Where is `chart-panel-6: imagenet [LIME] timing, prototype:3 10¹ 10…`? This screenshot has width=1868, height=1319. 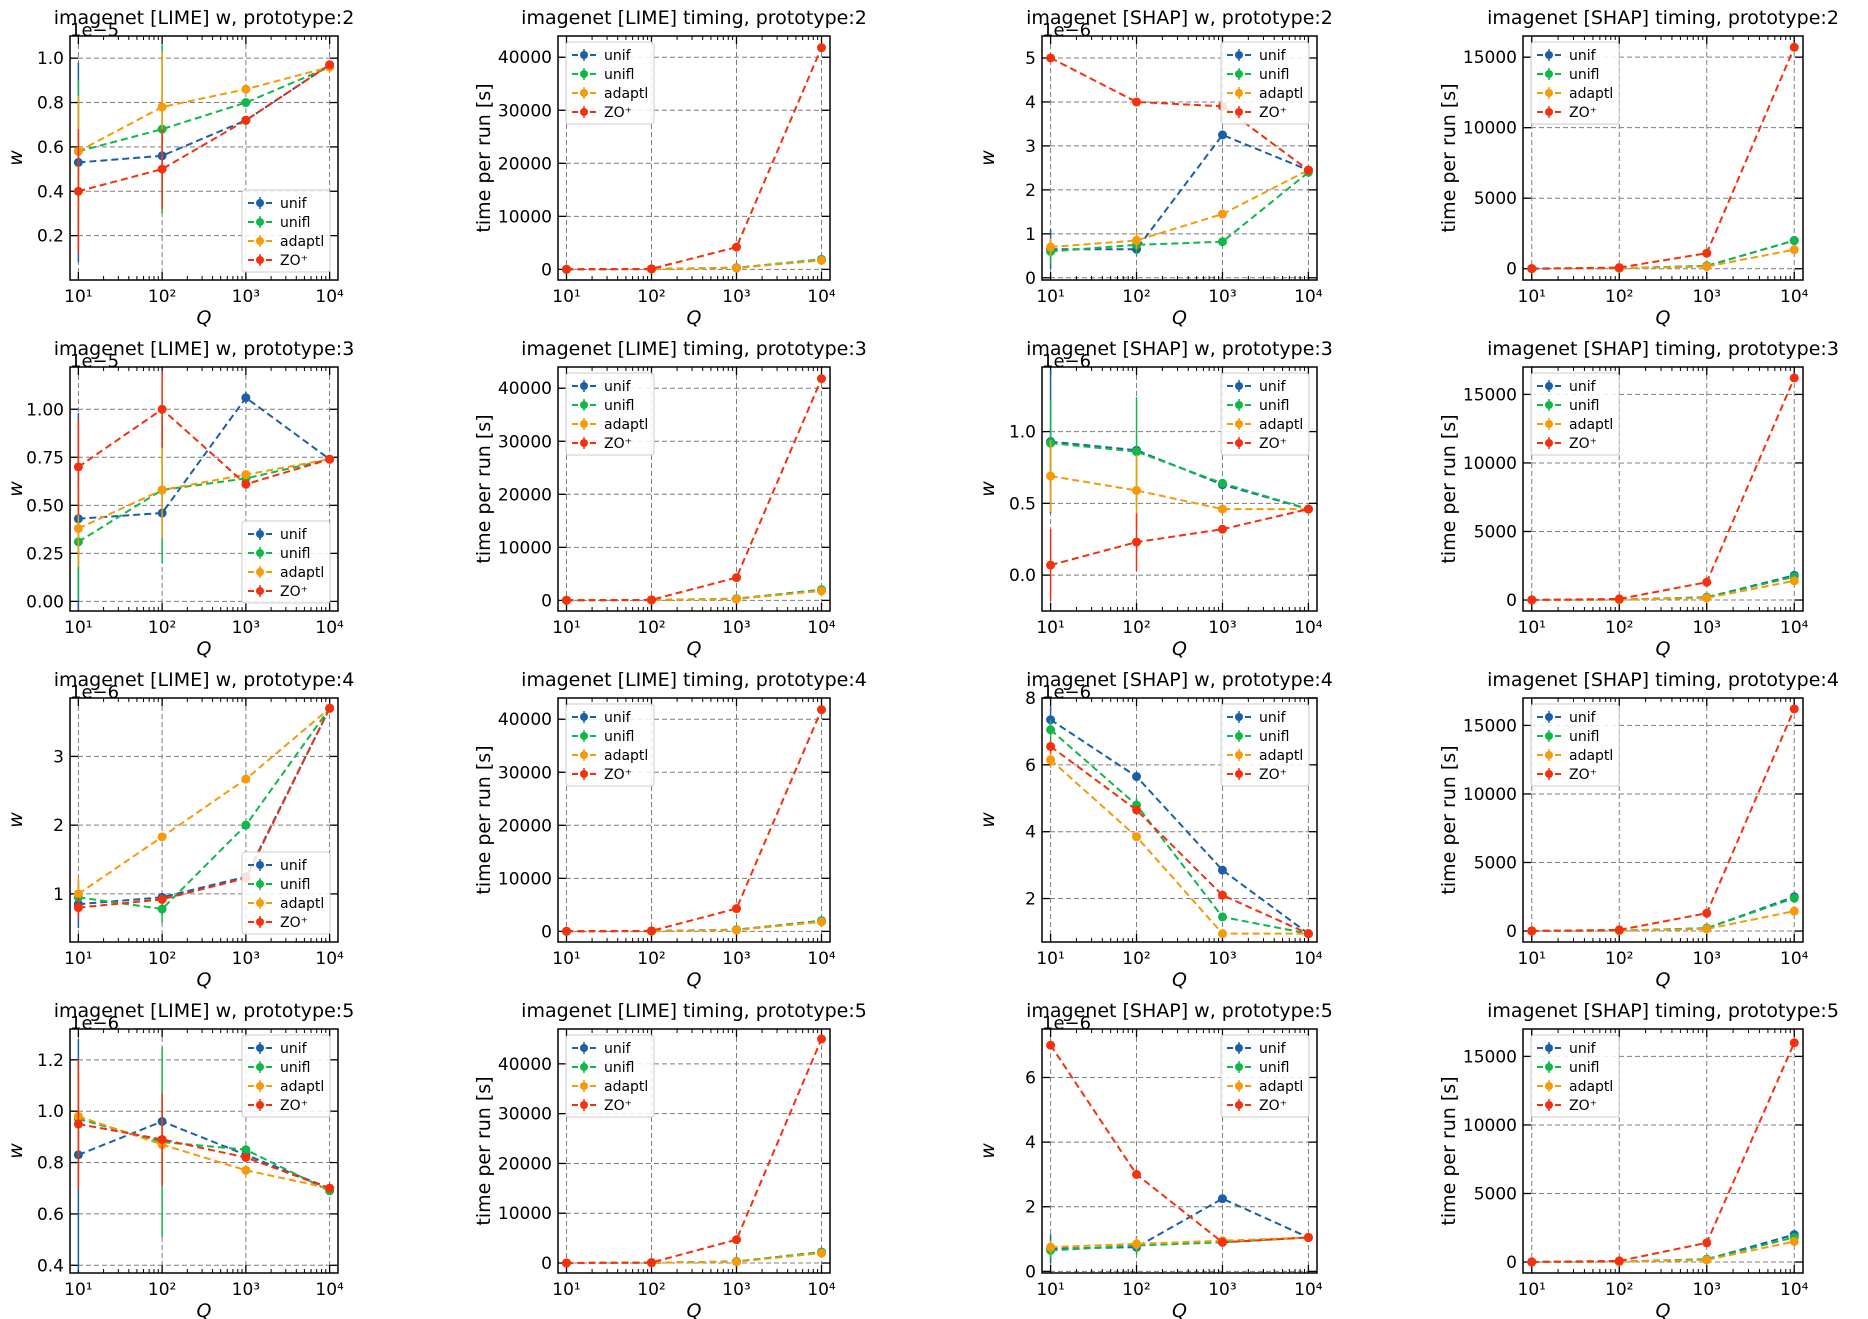
chart-panel-6: imagenet [LIME] timing, prototype:3 10¹ 10… is located at coordinates (670, 499).